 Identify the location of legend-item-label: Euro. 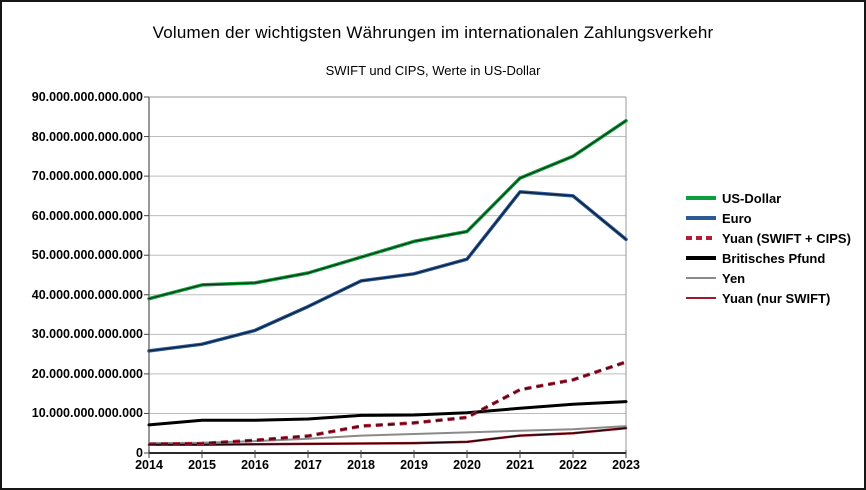
(737, 218).